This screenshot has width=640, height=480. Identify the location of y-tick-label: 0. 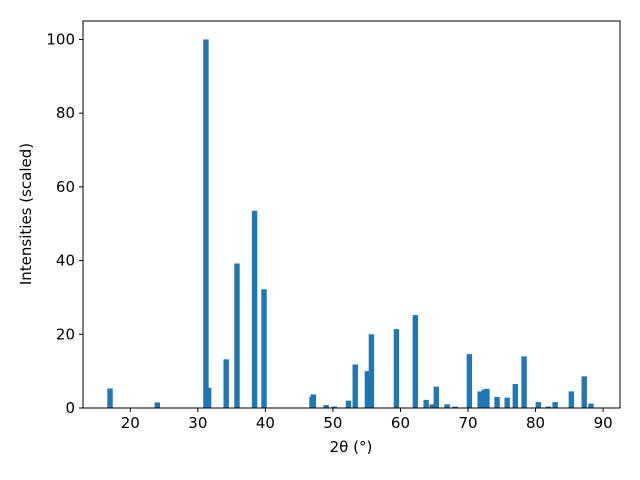
(70, 408).